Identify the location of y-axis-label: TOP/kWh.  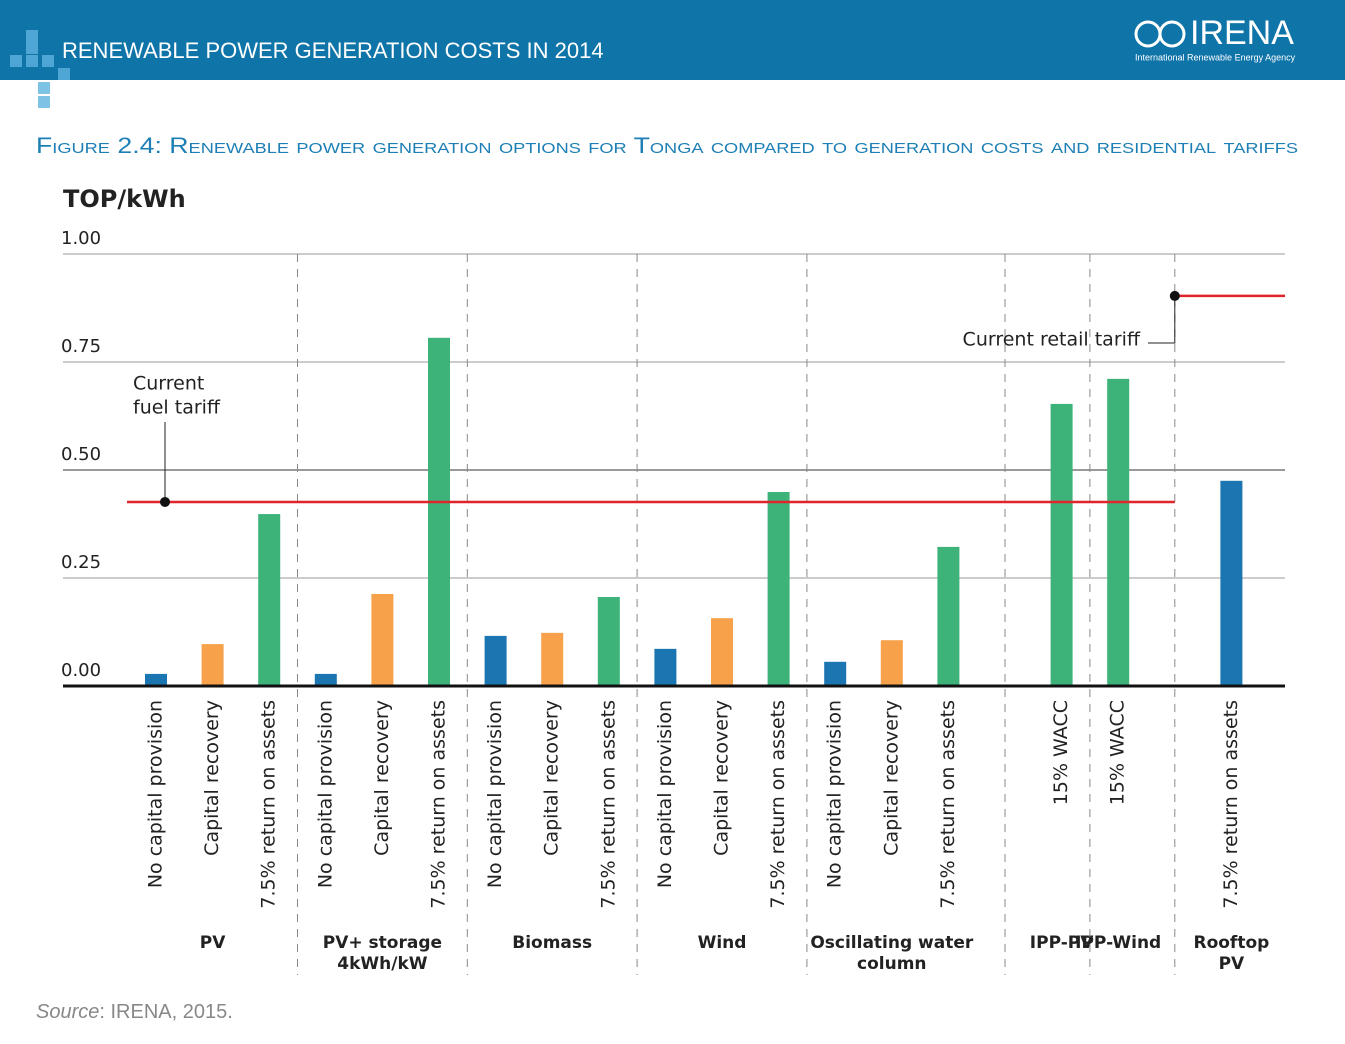
(124, 199).